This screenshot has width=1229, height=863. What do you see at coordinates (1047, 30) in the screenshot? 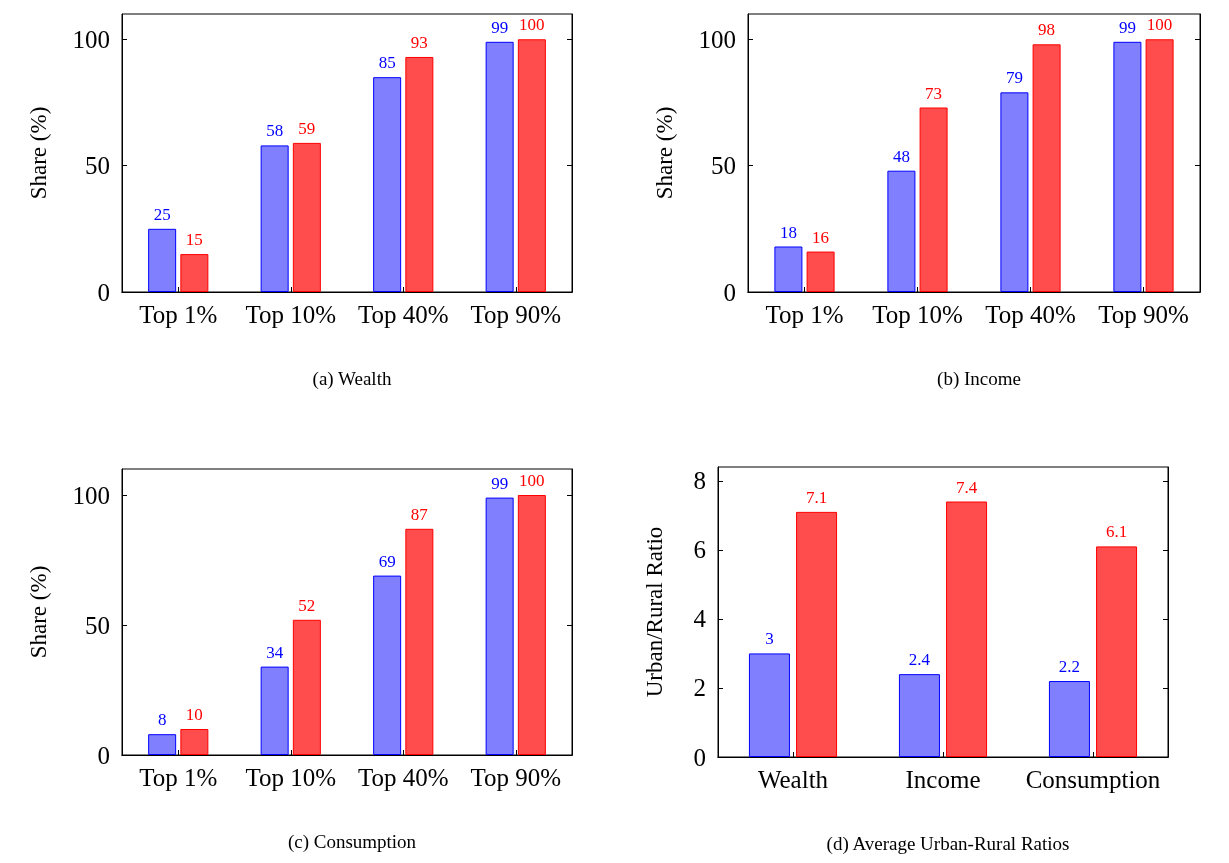
I see `data-label: 98` at bounding box center [1047, 30].